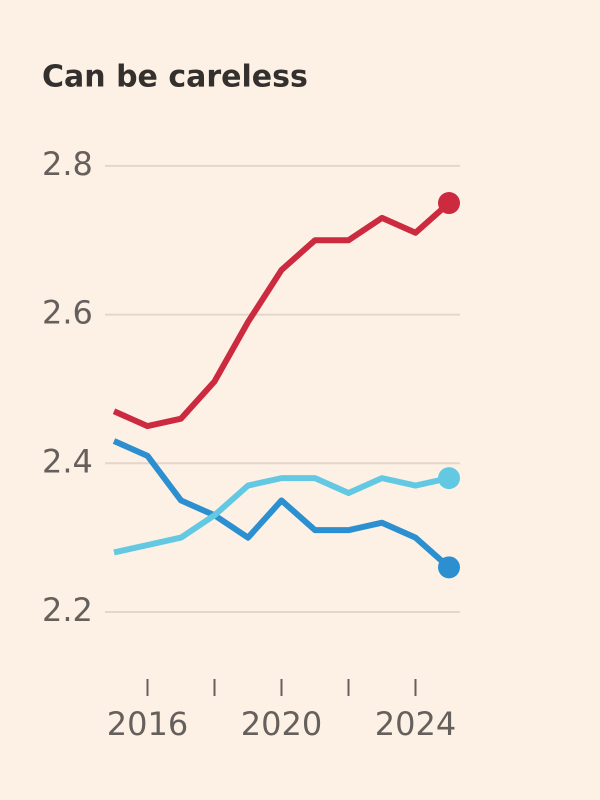 The height and width of the screenshot is (800, 600). Describe the element at coordinates (415, 724) in the screenshot. I see `x-tick-label: 2024` at that location.